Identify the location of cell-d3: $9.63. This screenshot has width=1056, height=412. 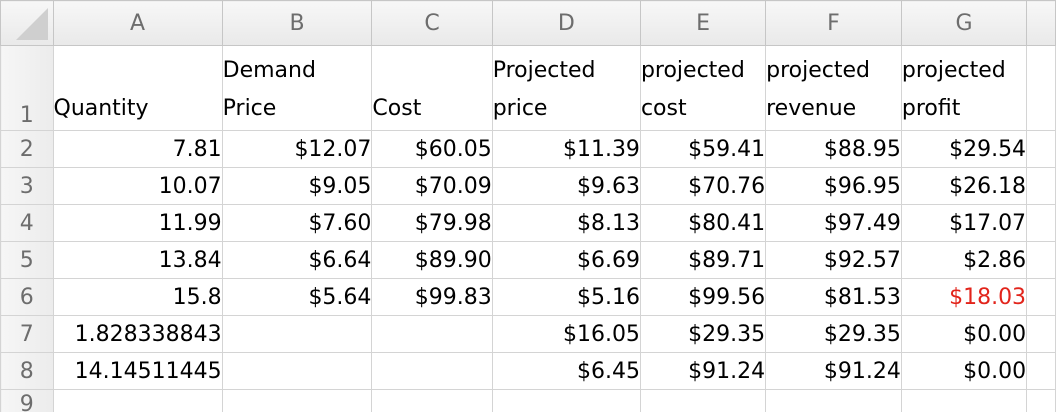
(566, 186).